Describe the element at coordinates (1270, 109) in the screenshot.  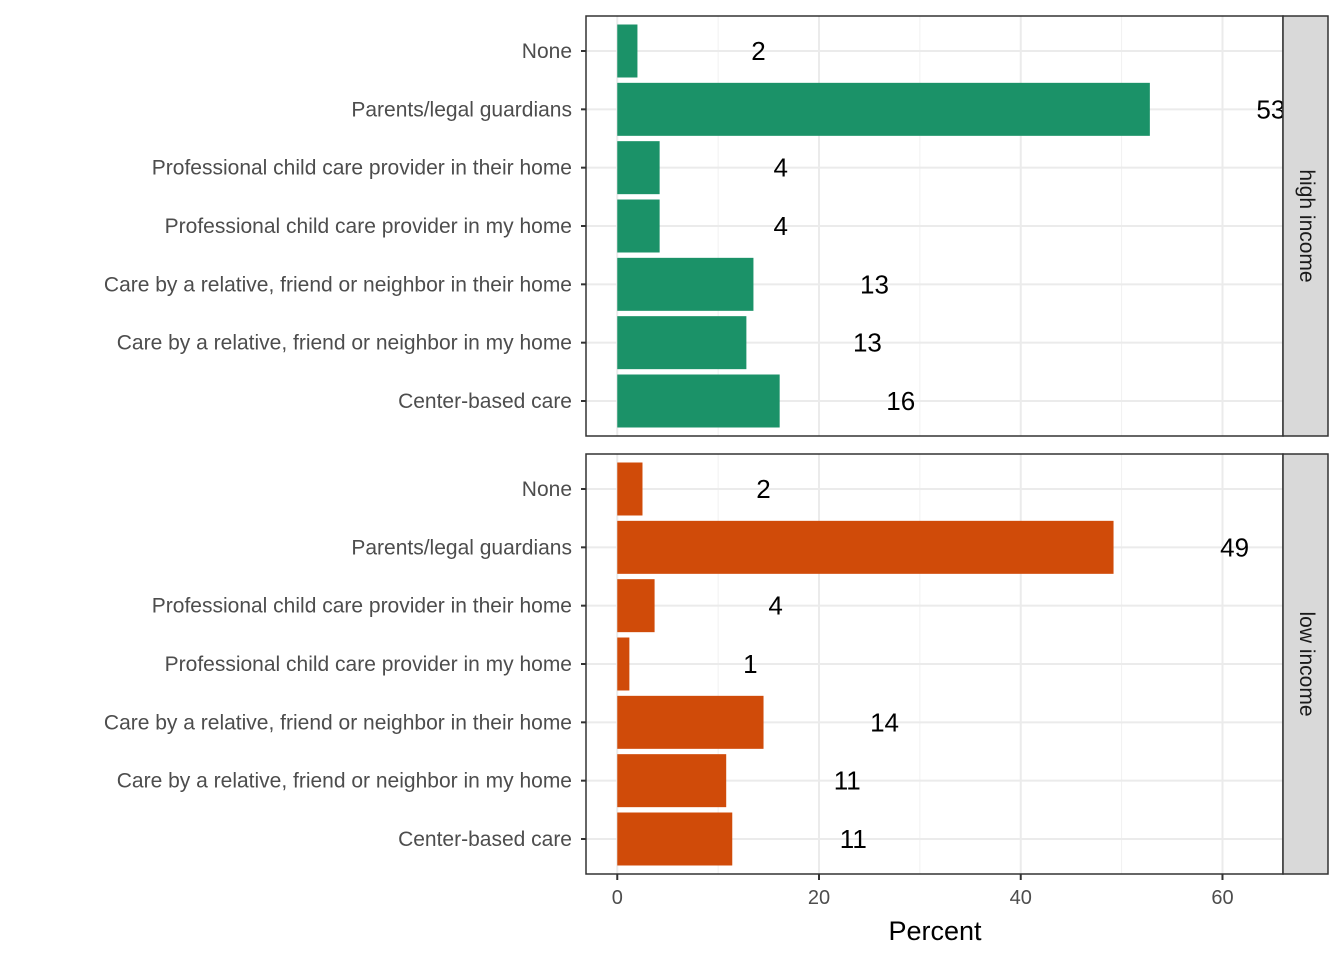
I see `data-label: 53` at that location.